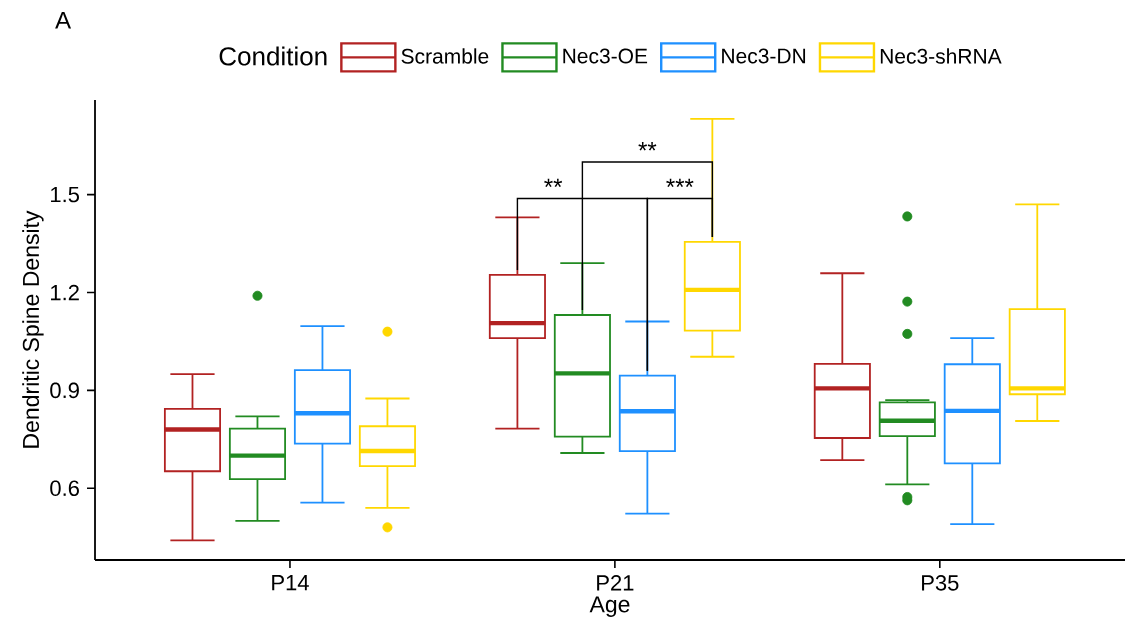 The image size is (1127, 633). I want to click on y-tick-label: 0.9, so click(64, 390).